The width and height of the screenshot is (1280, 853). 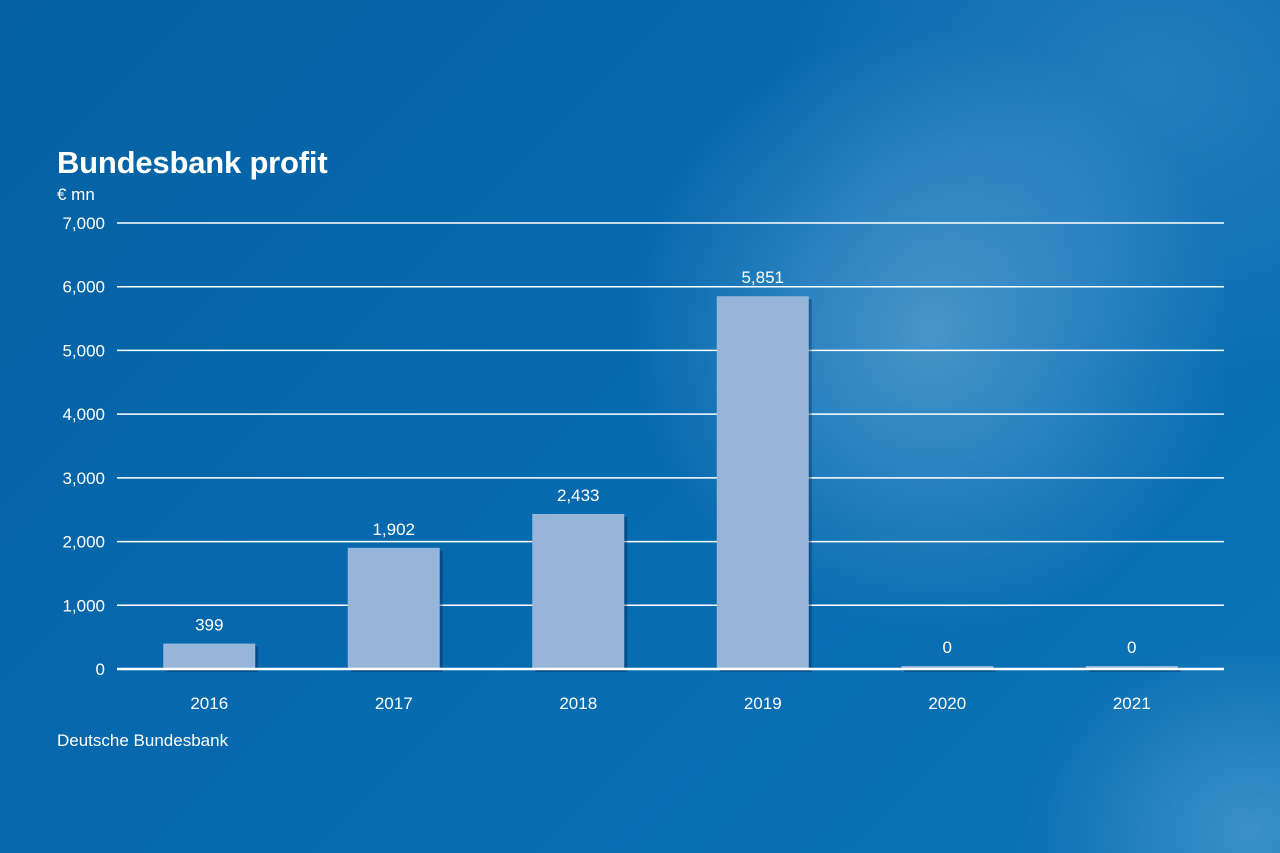 What do you see at coordinates (670, 703) in the screenshot?
I see `x-axis-ticks: 2016 2017 2018 2019 2020 2021` at bounding box center [670, 703].